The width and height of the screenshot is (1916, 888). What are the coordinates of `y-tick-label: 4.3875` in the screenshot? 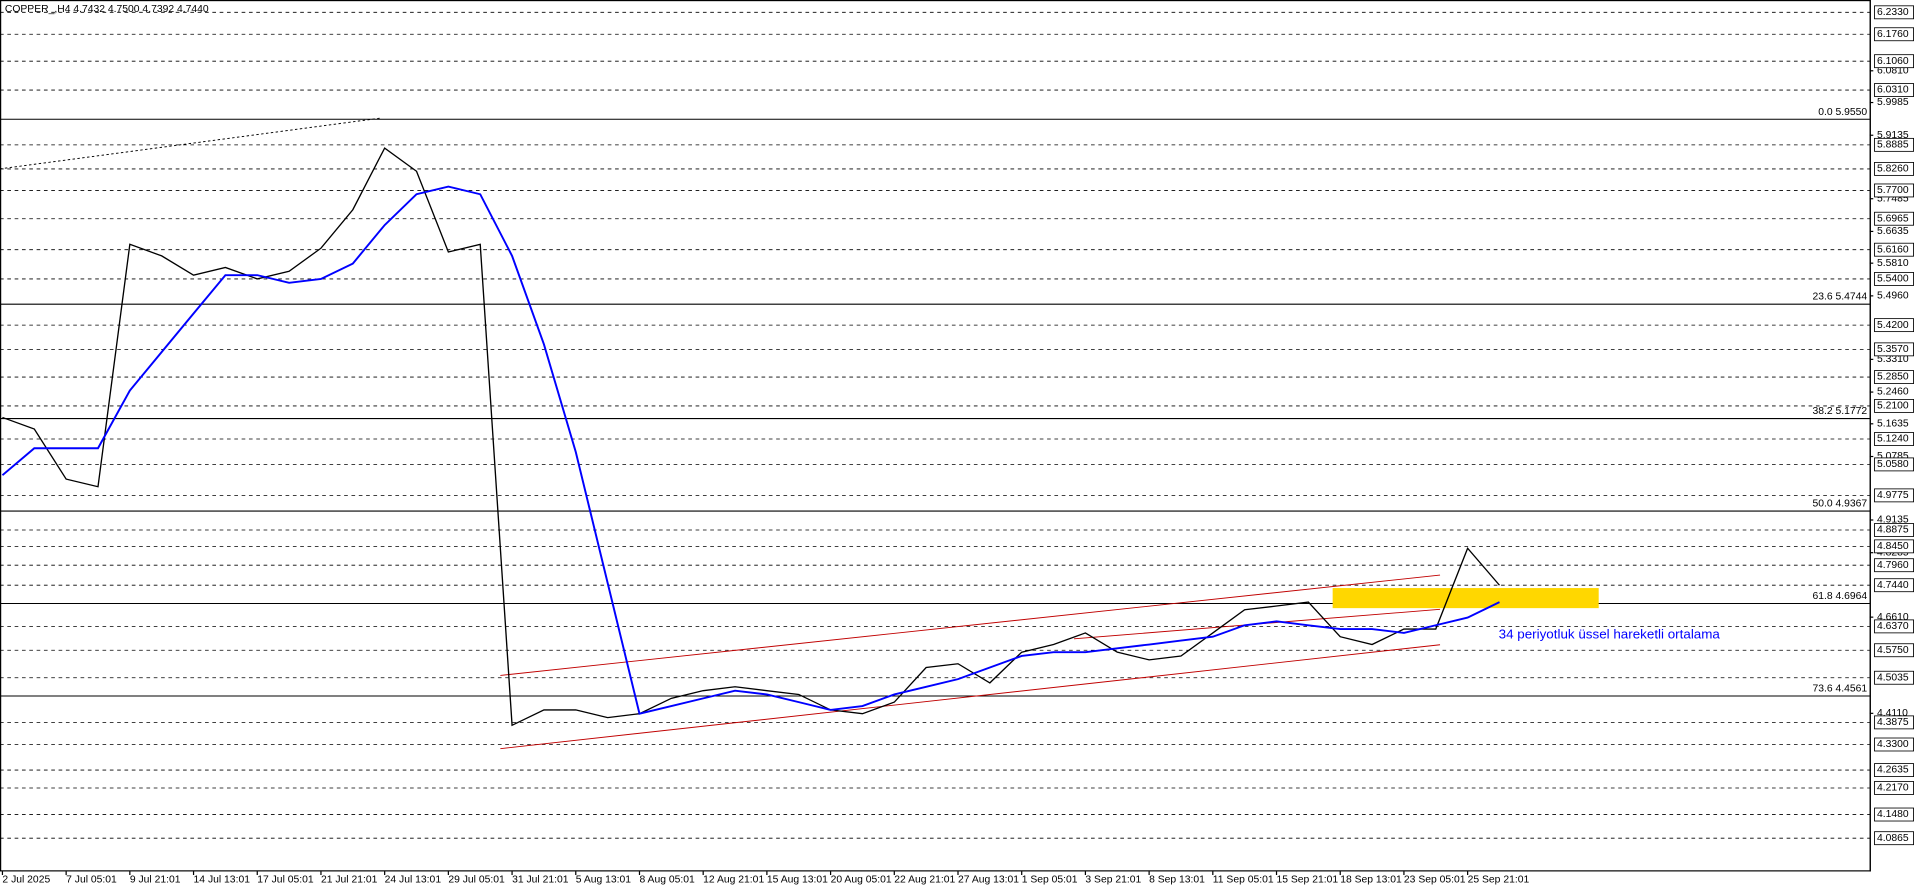 It's located at (1893, 722).